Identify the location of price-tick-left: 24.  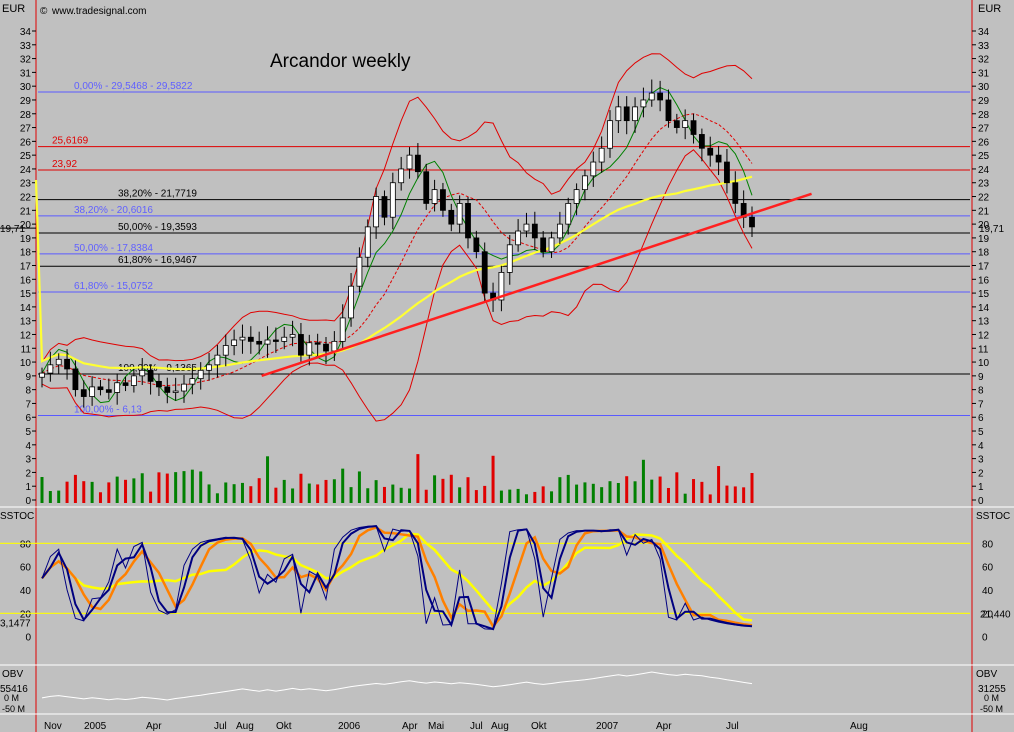
(26, 170).